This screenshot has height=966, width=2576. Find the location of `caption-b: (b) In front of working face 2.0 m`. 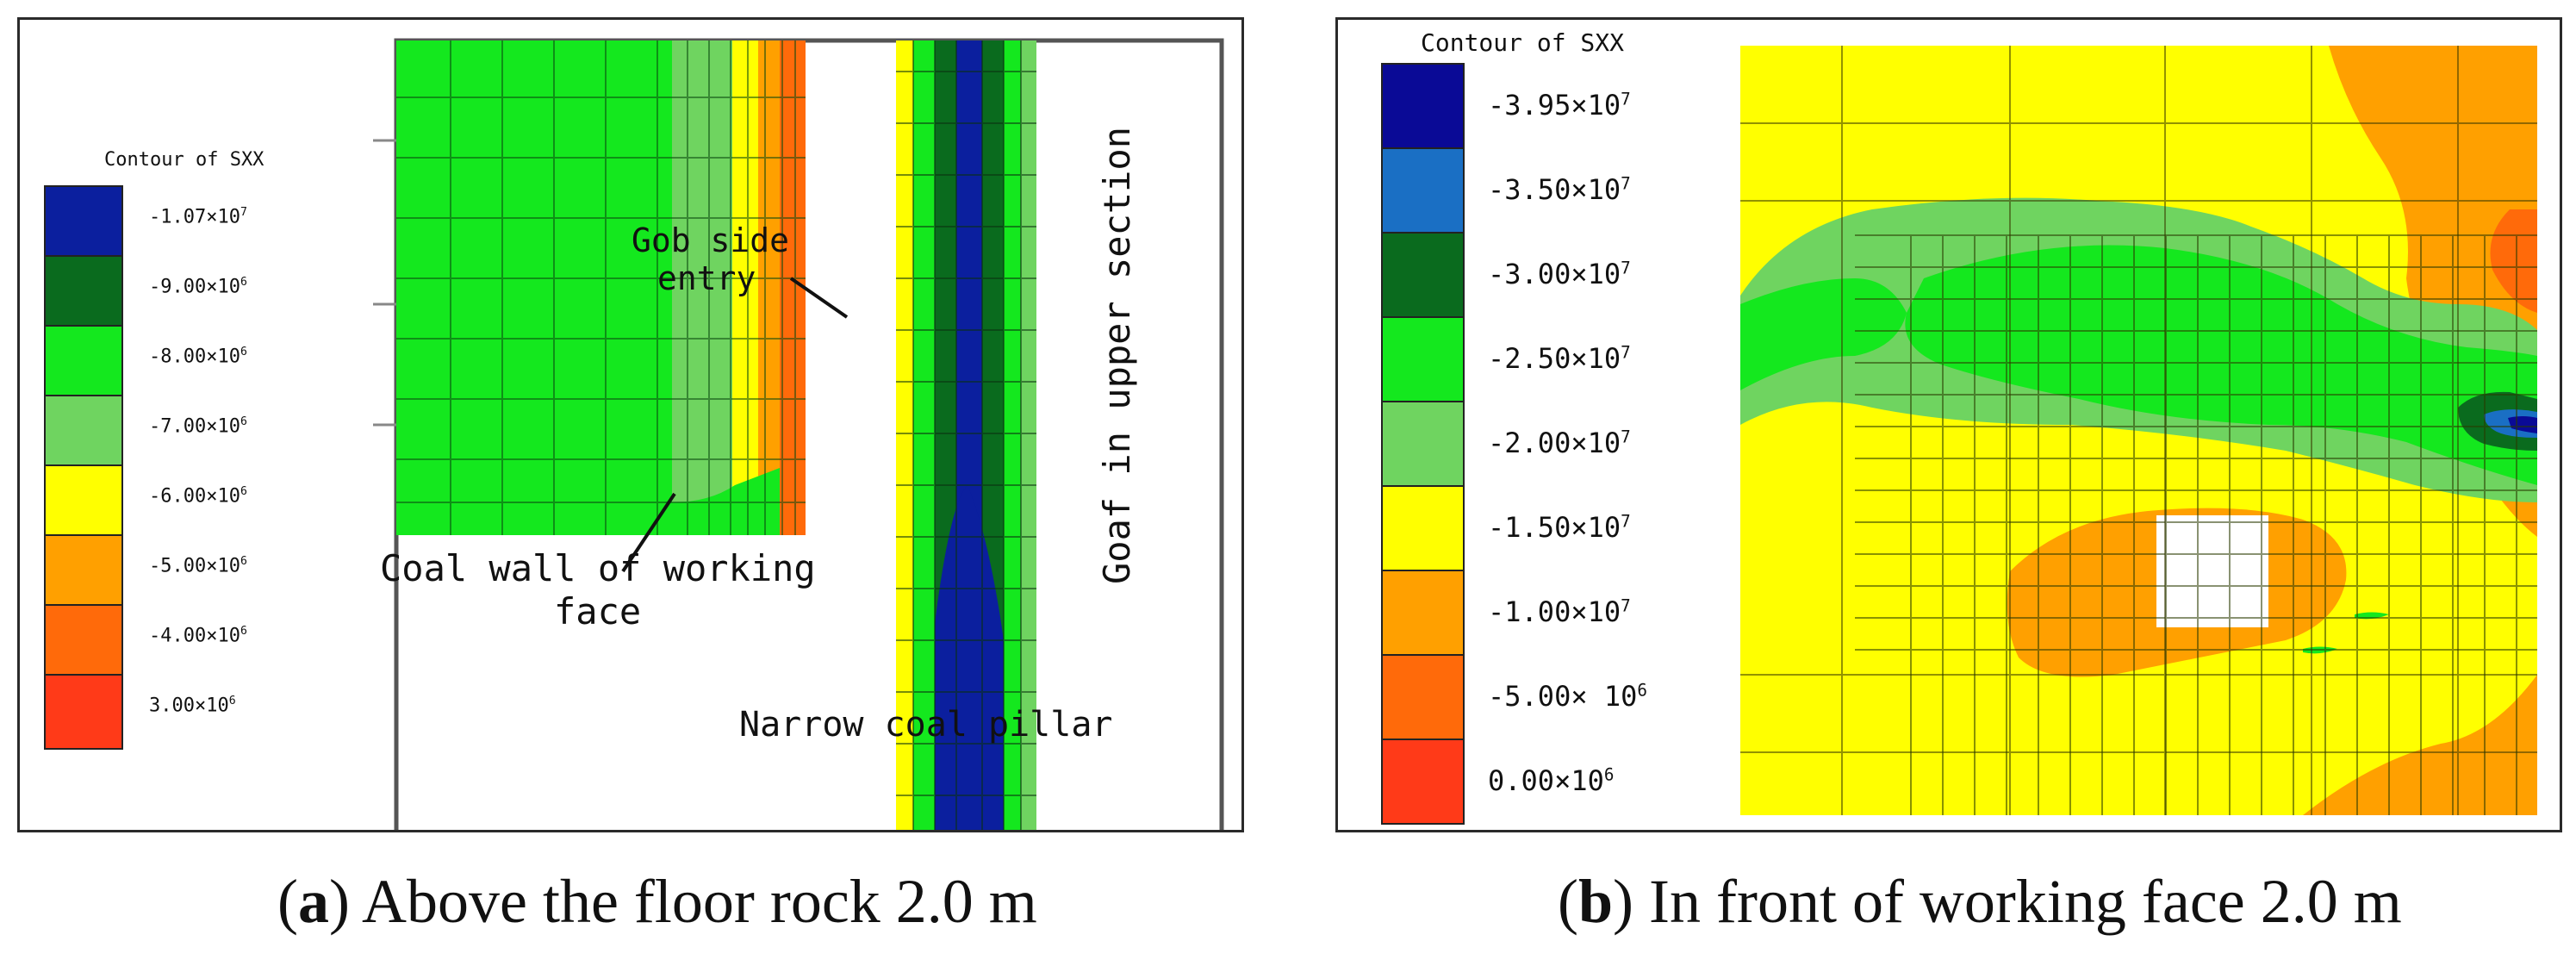

caption-b: (b) In front of working face 2.0 m is located at coordinates (1980, 901).